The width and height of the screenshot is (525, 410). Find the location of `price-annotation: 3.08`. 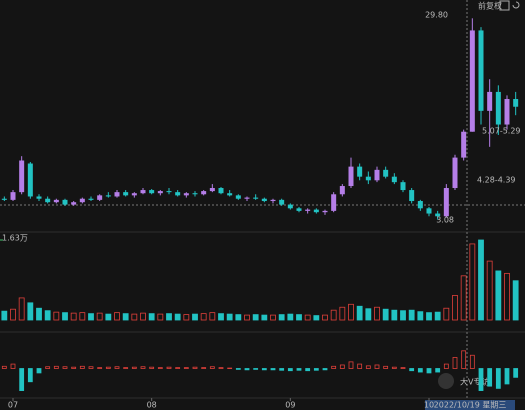

price-annotation: 3.08 is located at coordinates (445, 220).